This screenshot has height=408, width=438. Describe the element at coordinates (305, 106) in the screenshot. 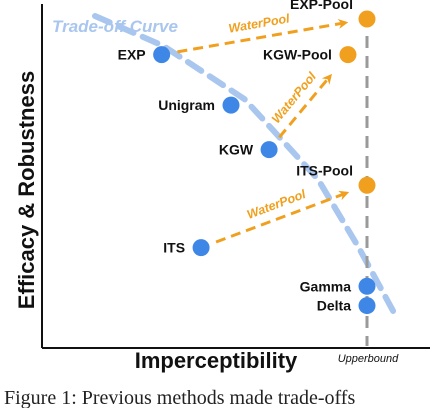

I see `arrow-kgw-to-kgw-pool` at that location.